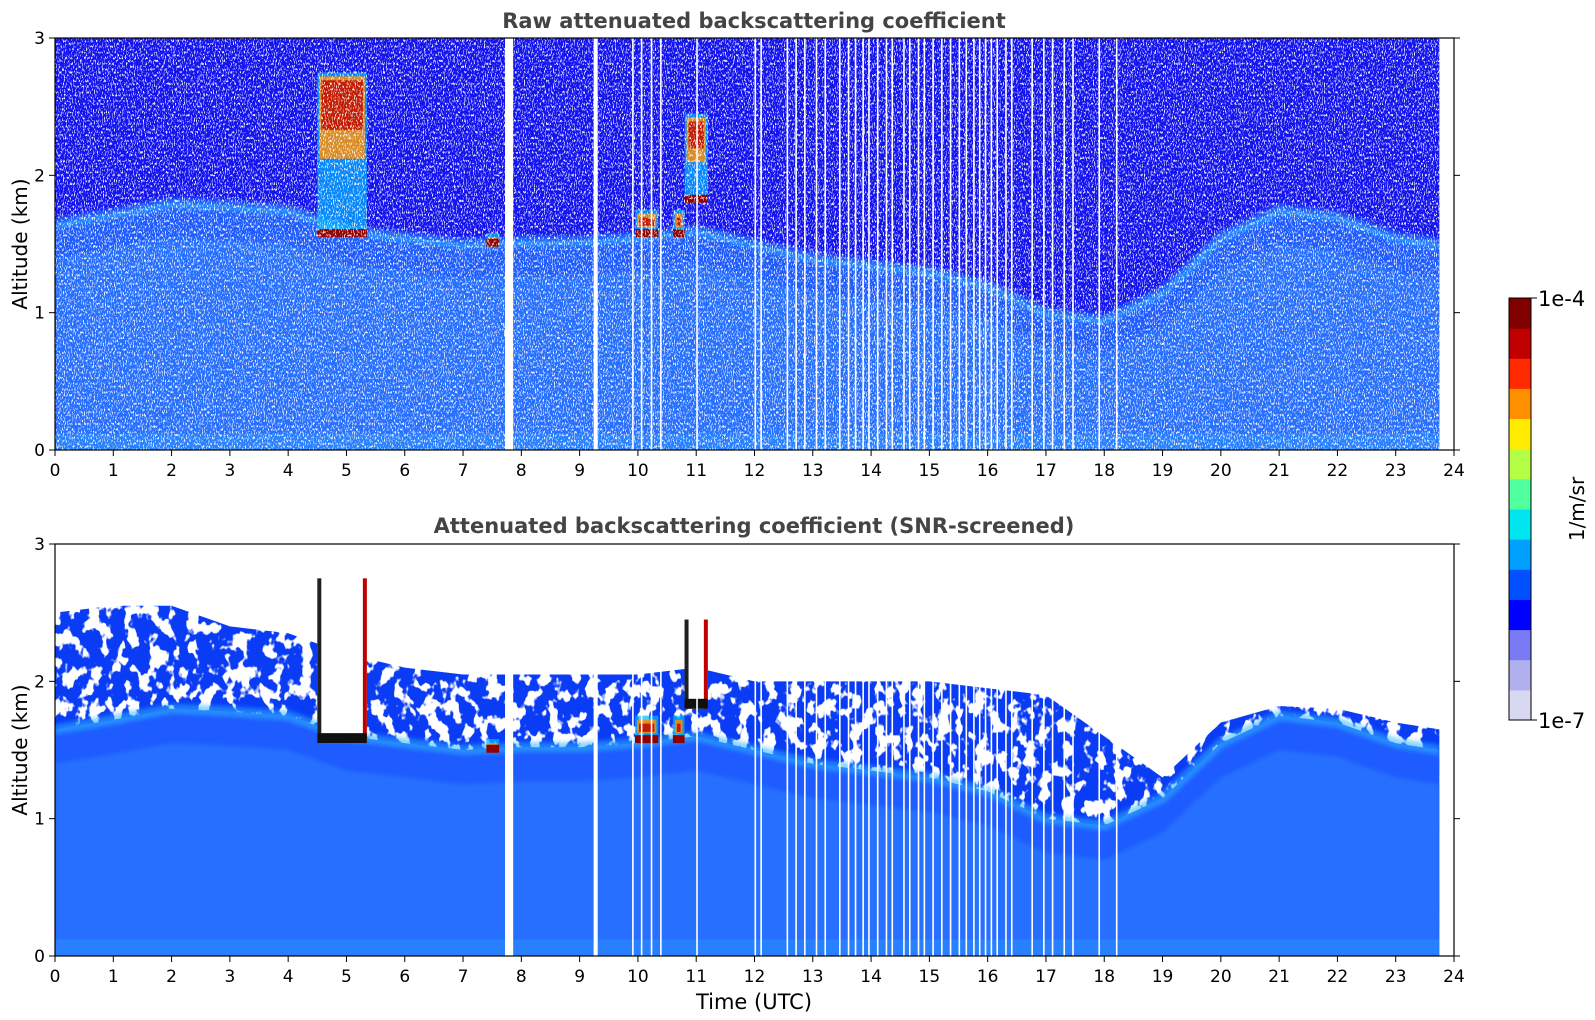 This screenshot has width=1595, height=1020. I want to click on x-tick-label: 19, so click(1163, 977).